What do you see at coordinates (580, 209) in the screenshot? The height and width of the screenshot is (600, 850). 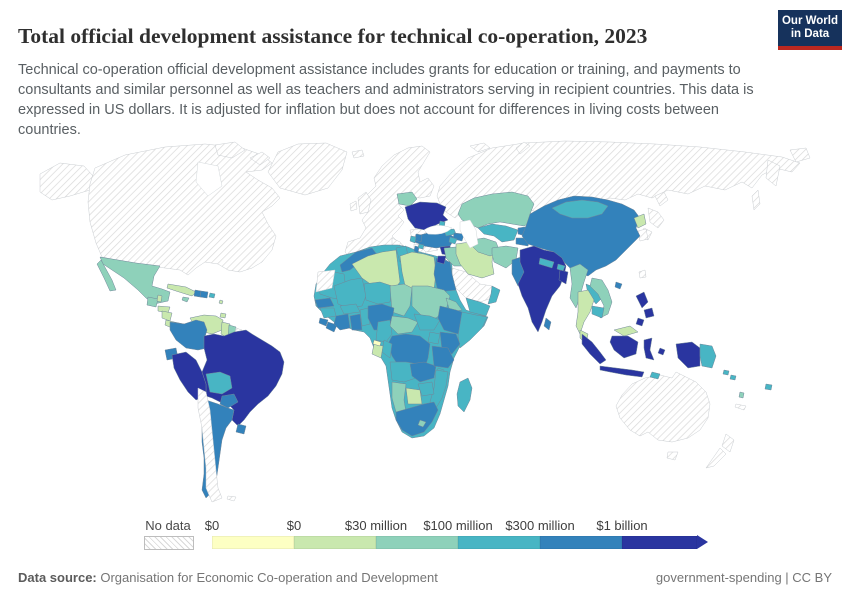 I see `region-mongolia` at bounding box center [580, 209].